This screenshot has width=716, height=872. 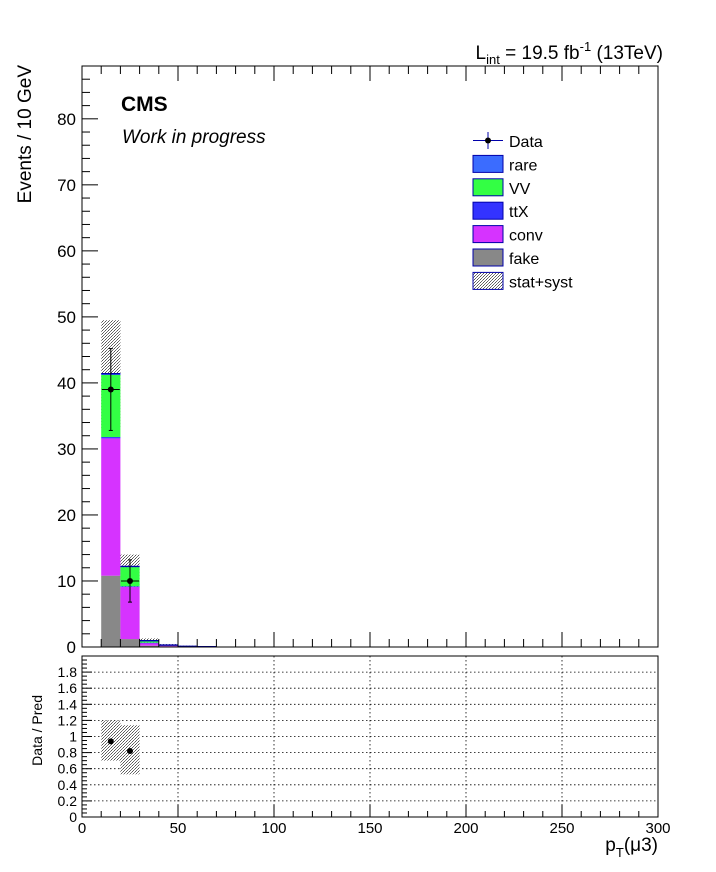 I want to click on legend-label-rare: rare, so click(x=523, y=165).